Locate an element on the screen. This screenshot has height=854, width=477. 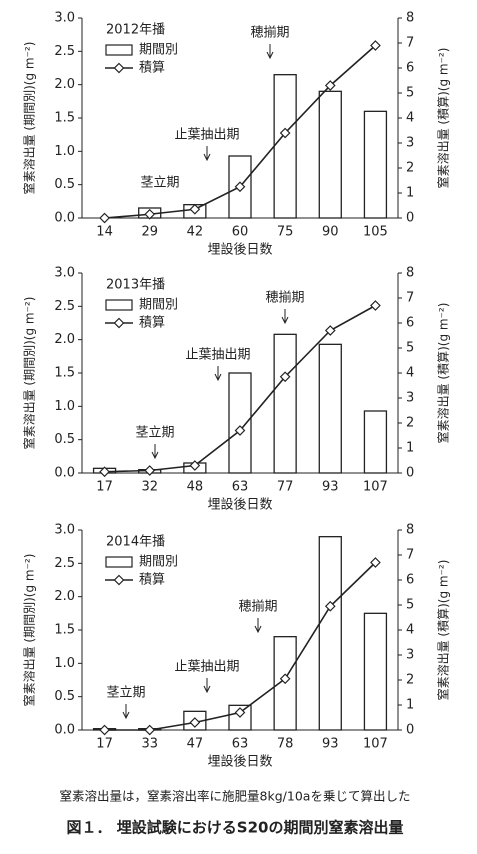
panel-title: 2012年播 is located at coordinates (135, 30).